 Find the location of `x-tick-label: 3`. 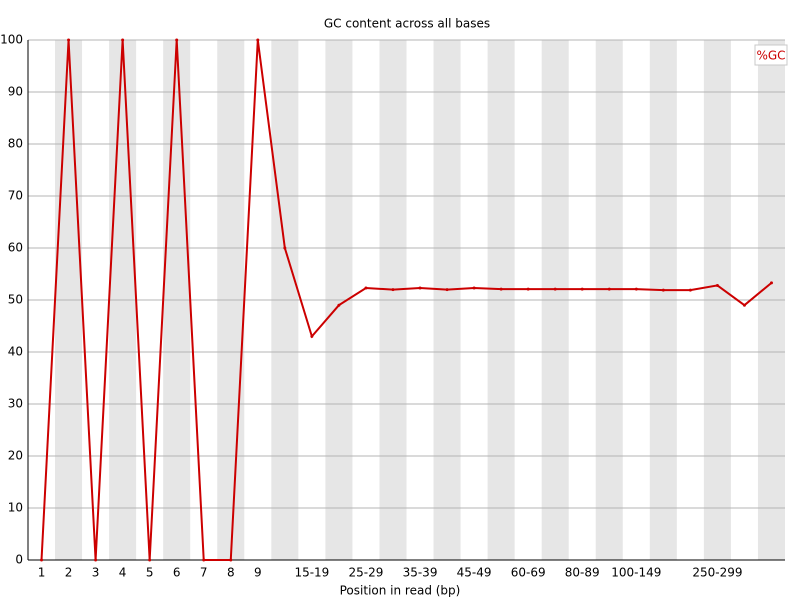

x-tick-label: 3 is located at coordinates (96, 573).